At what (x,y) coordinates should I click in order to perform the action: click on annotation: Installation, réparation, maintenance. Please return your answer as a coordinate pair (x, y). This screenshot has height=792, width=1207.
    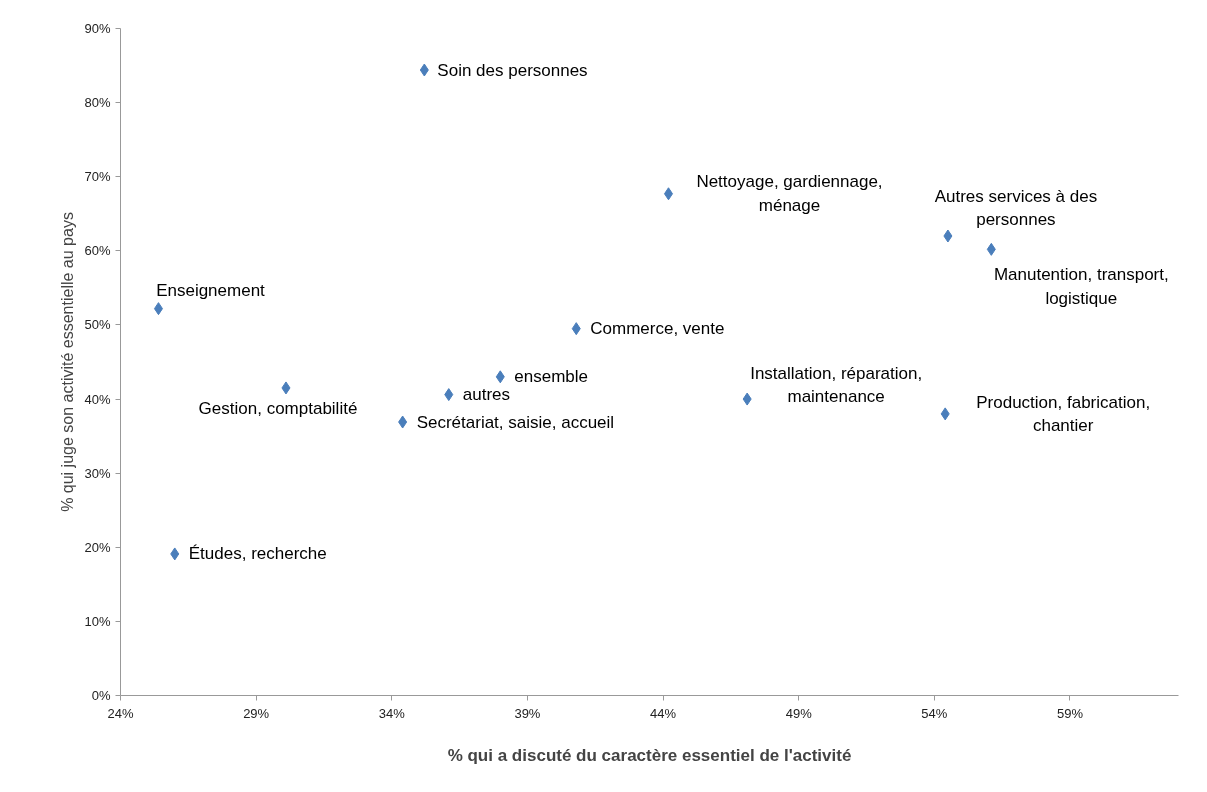
    Looking at the image, I should click on (836, 385).